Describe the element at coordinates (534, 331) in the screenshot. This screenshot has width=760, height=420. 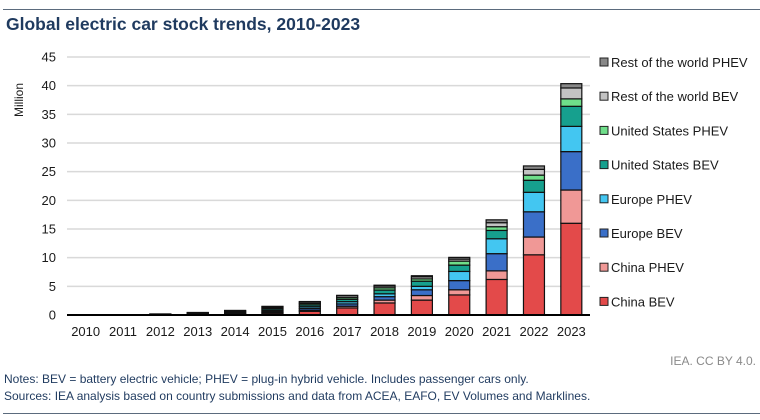
I see `x-tick-label: 2022` at that location.